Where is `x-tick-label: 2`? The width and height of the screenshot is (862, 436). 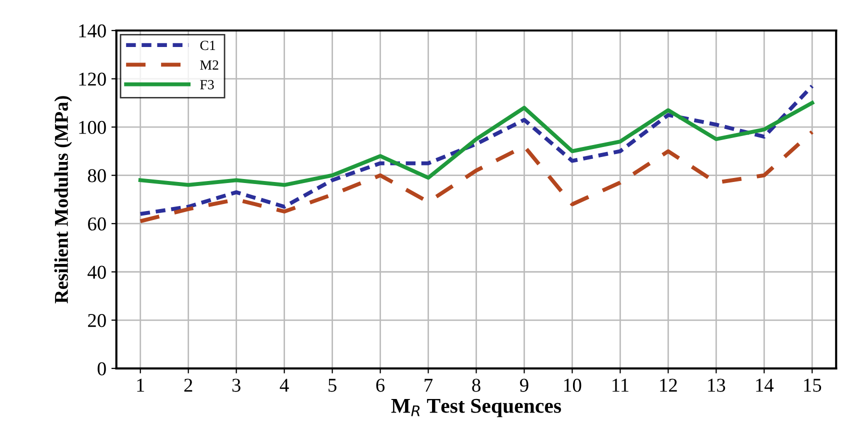
x-tick-label: 2 is located at coordinates (188, 385).